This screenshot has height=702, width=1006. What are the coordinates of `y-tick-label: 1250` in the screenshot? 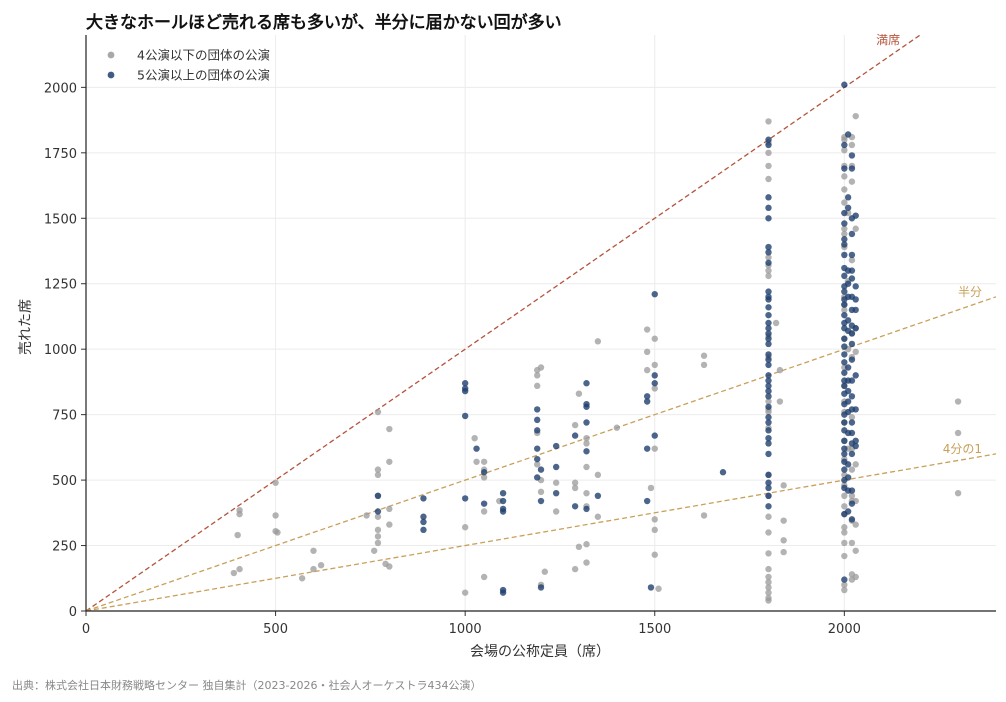 It's located at (60, 285).